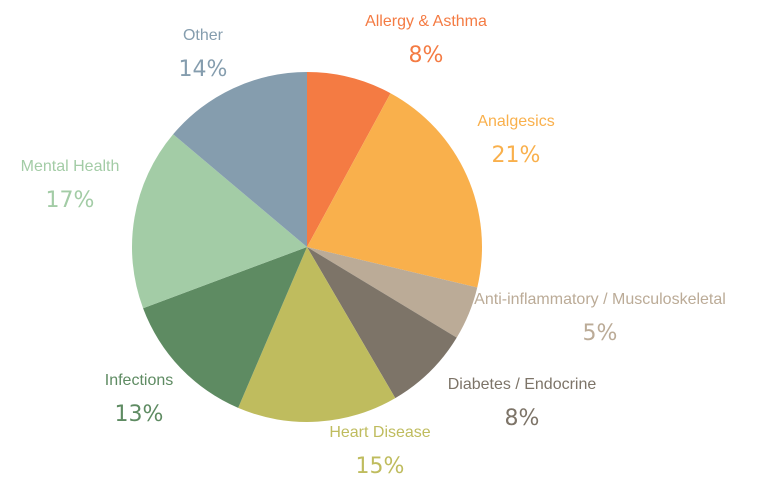  I want to click on slice-label: Heart Disease, so click(379, 432).